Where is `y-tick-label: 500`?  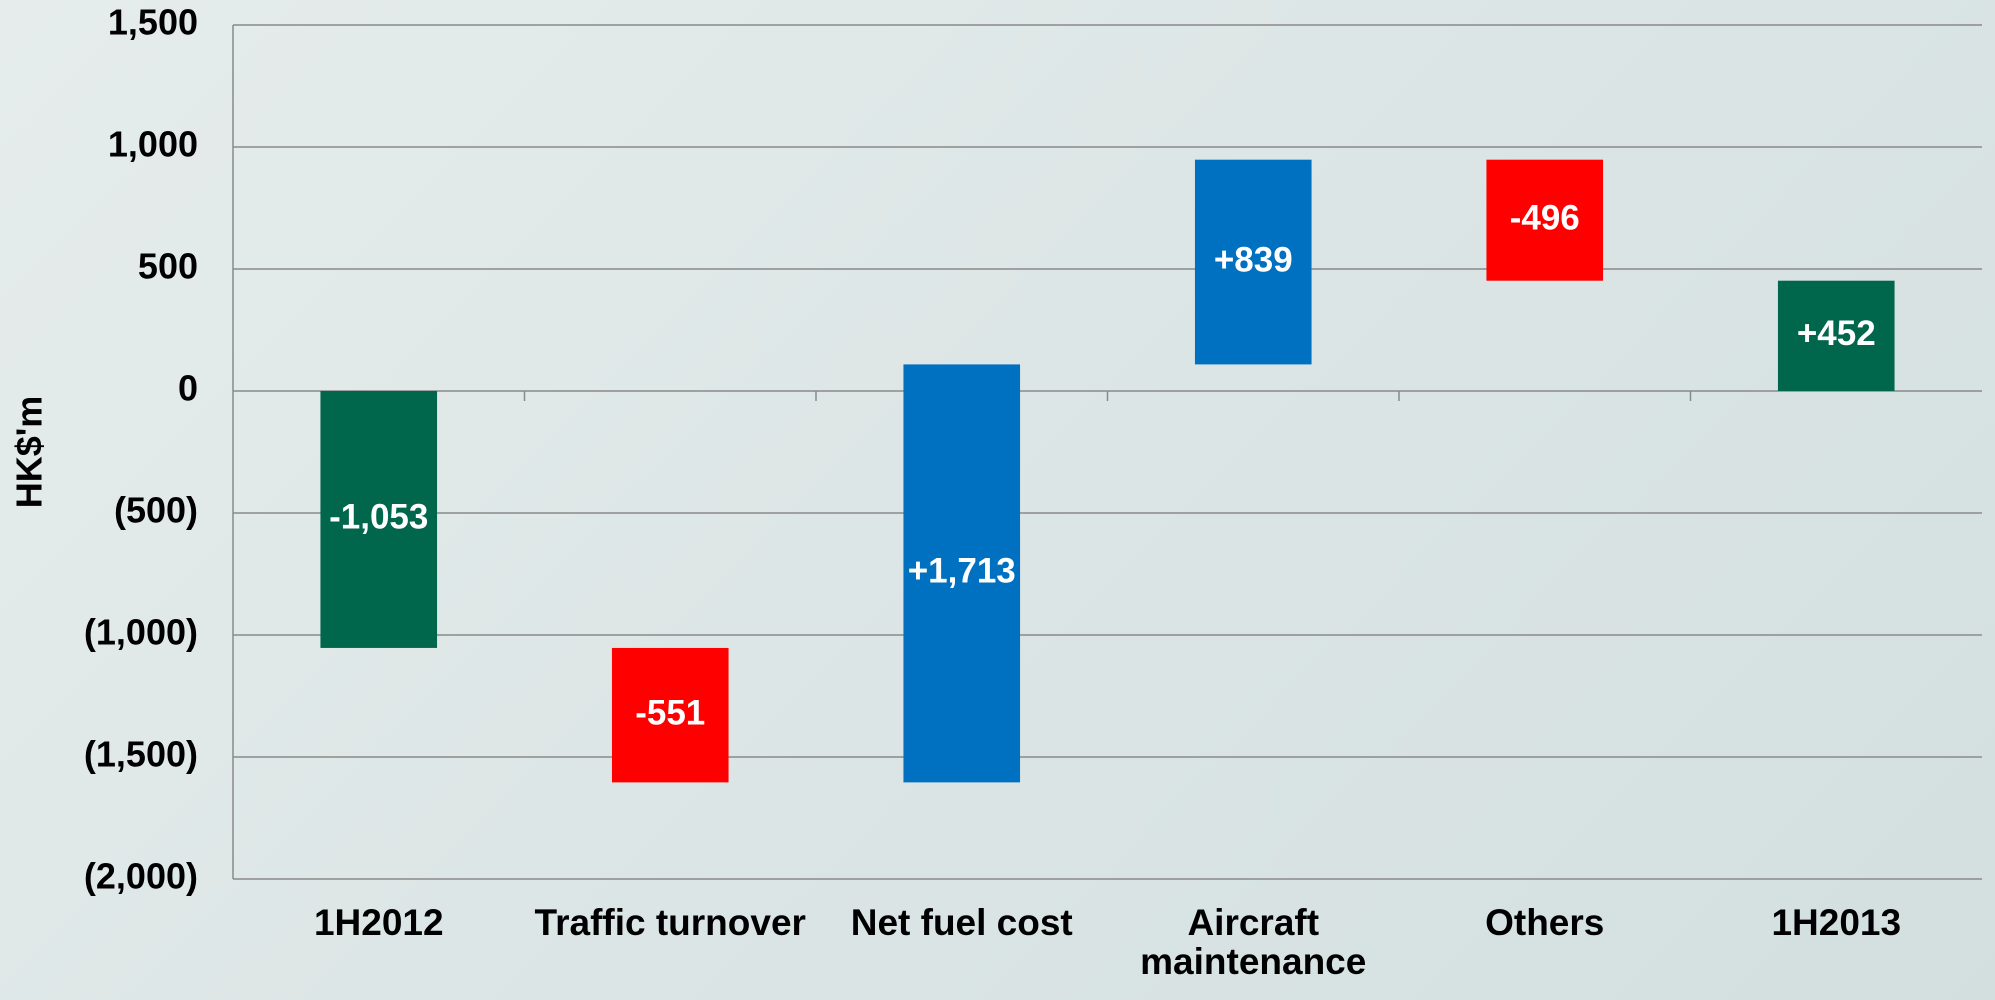
y-tick-label: 500 is located at coordinates (168, 266).